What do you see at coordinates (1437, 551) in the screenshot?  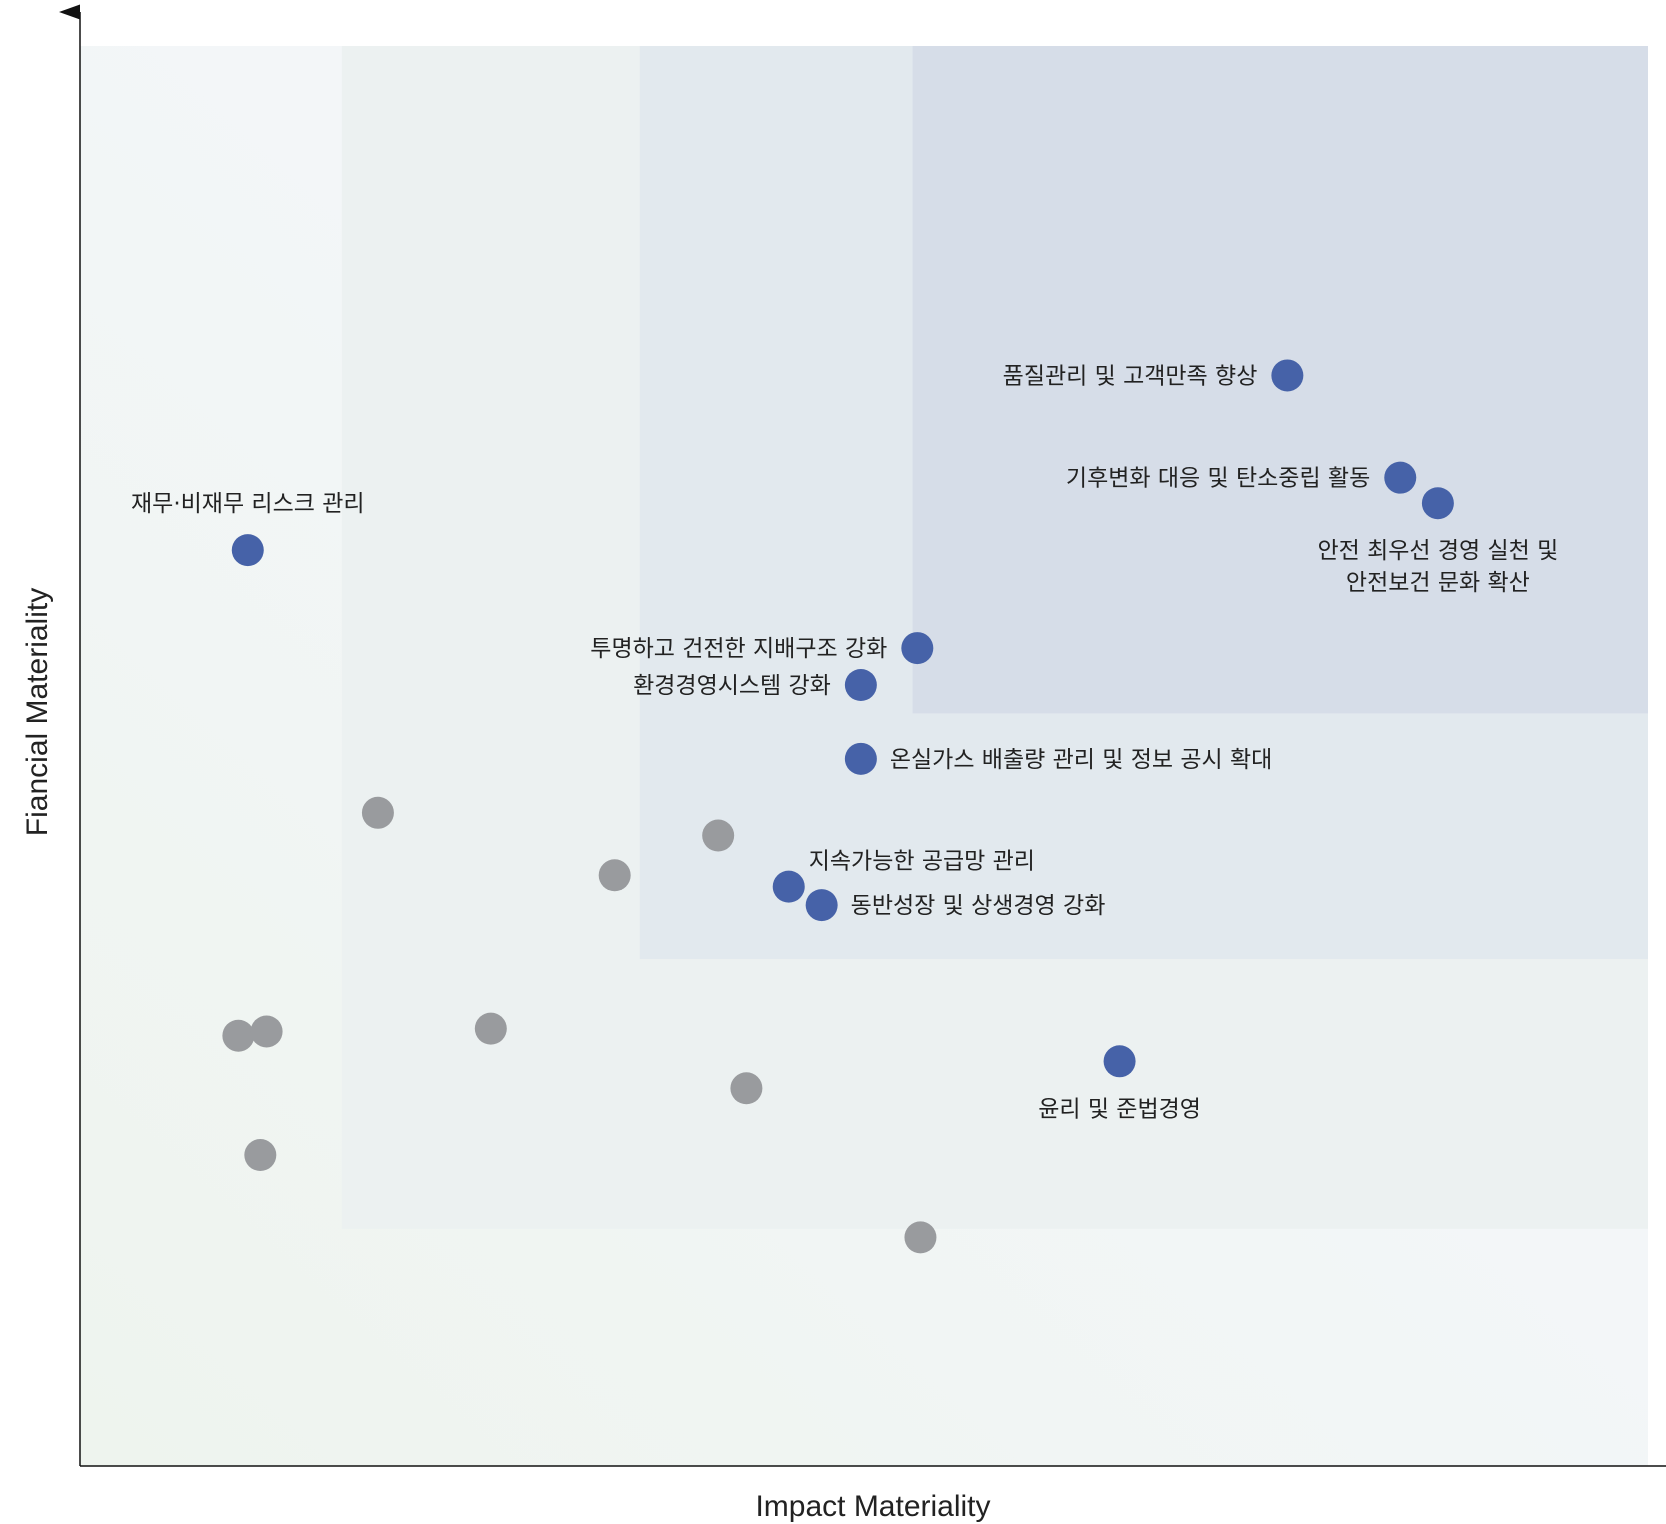 I see `point-label: 안전 최우선 경영 실천 및` at bounding box center [1437, 551].